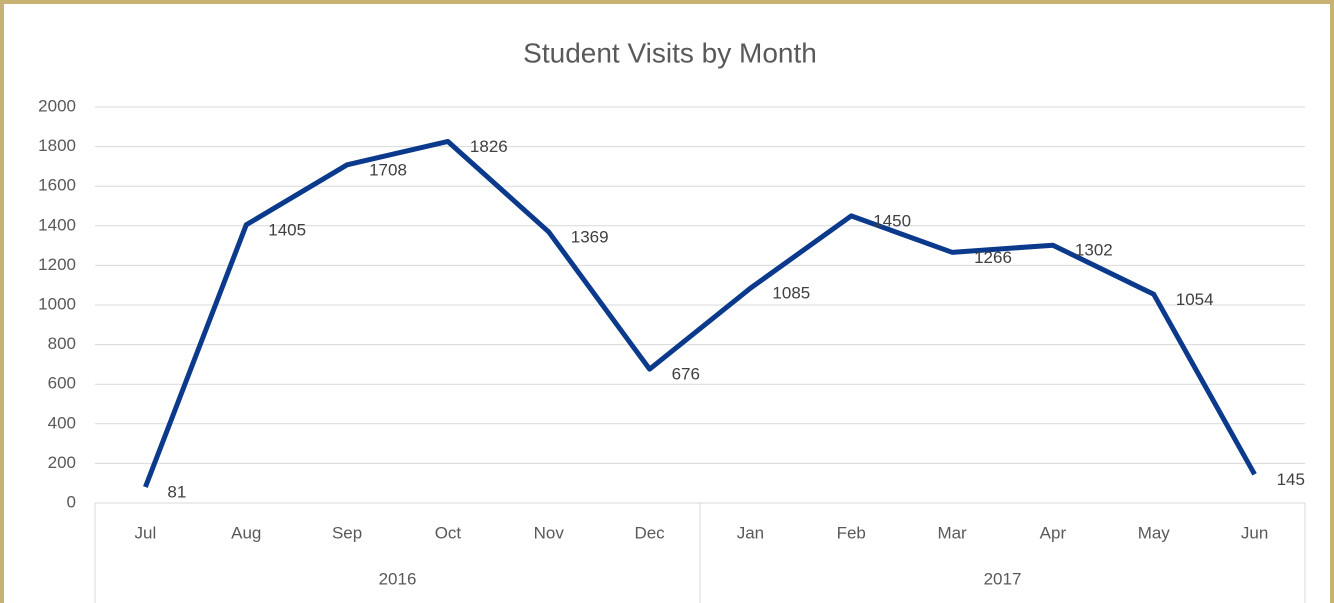 This screenshot has width=1334, height=603. I want to click on group-label: 2016, so click(398, 578).